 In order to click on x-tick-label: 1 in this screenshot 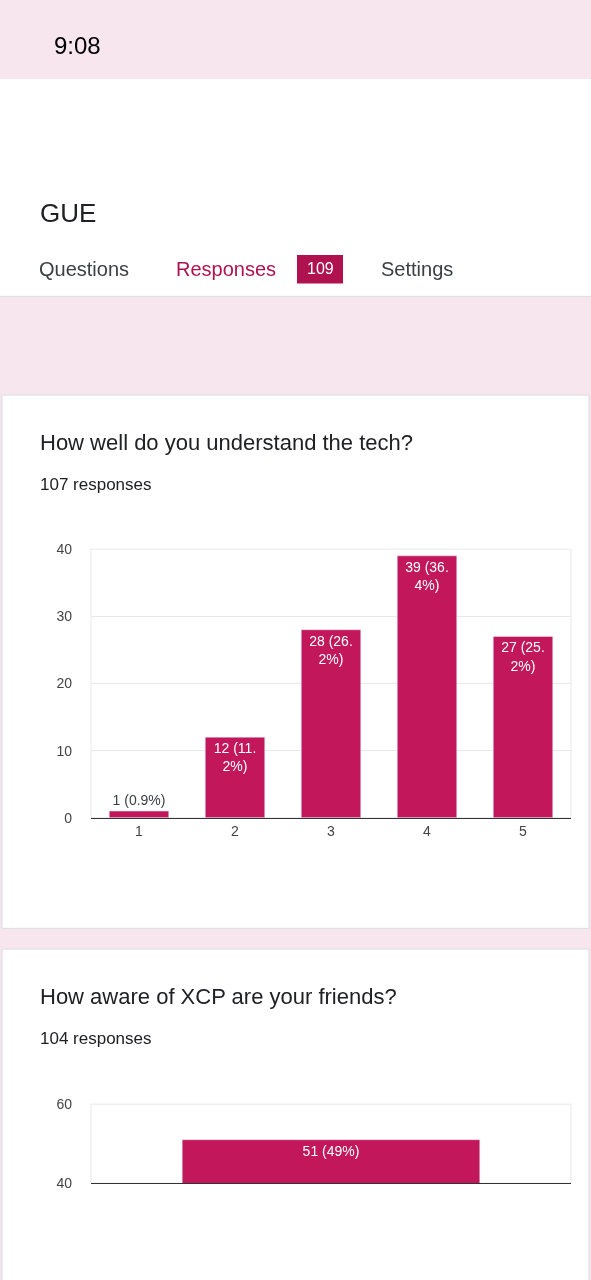, I will do `click(139, 830)`.